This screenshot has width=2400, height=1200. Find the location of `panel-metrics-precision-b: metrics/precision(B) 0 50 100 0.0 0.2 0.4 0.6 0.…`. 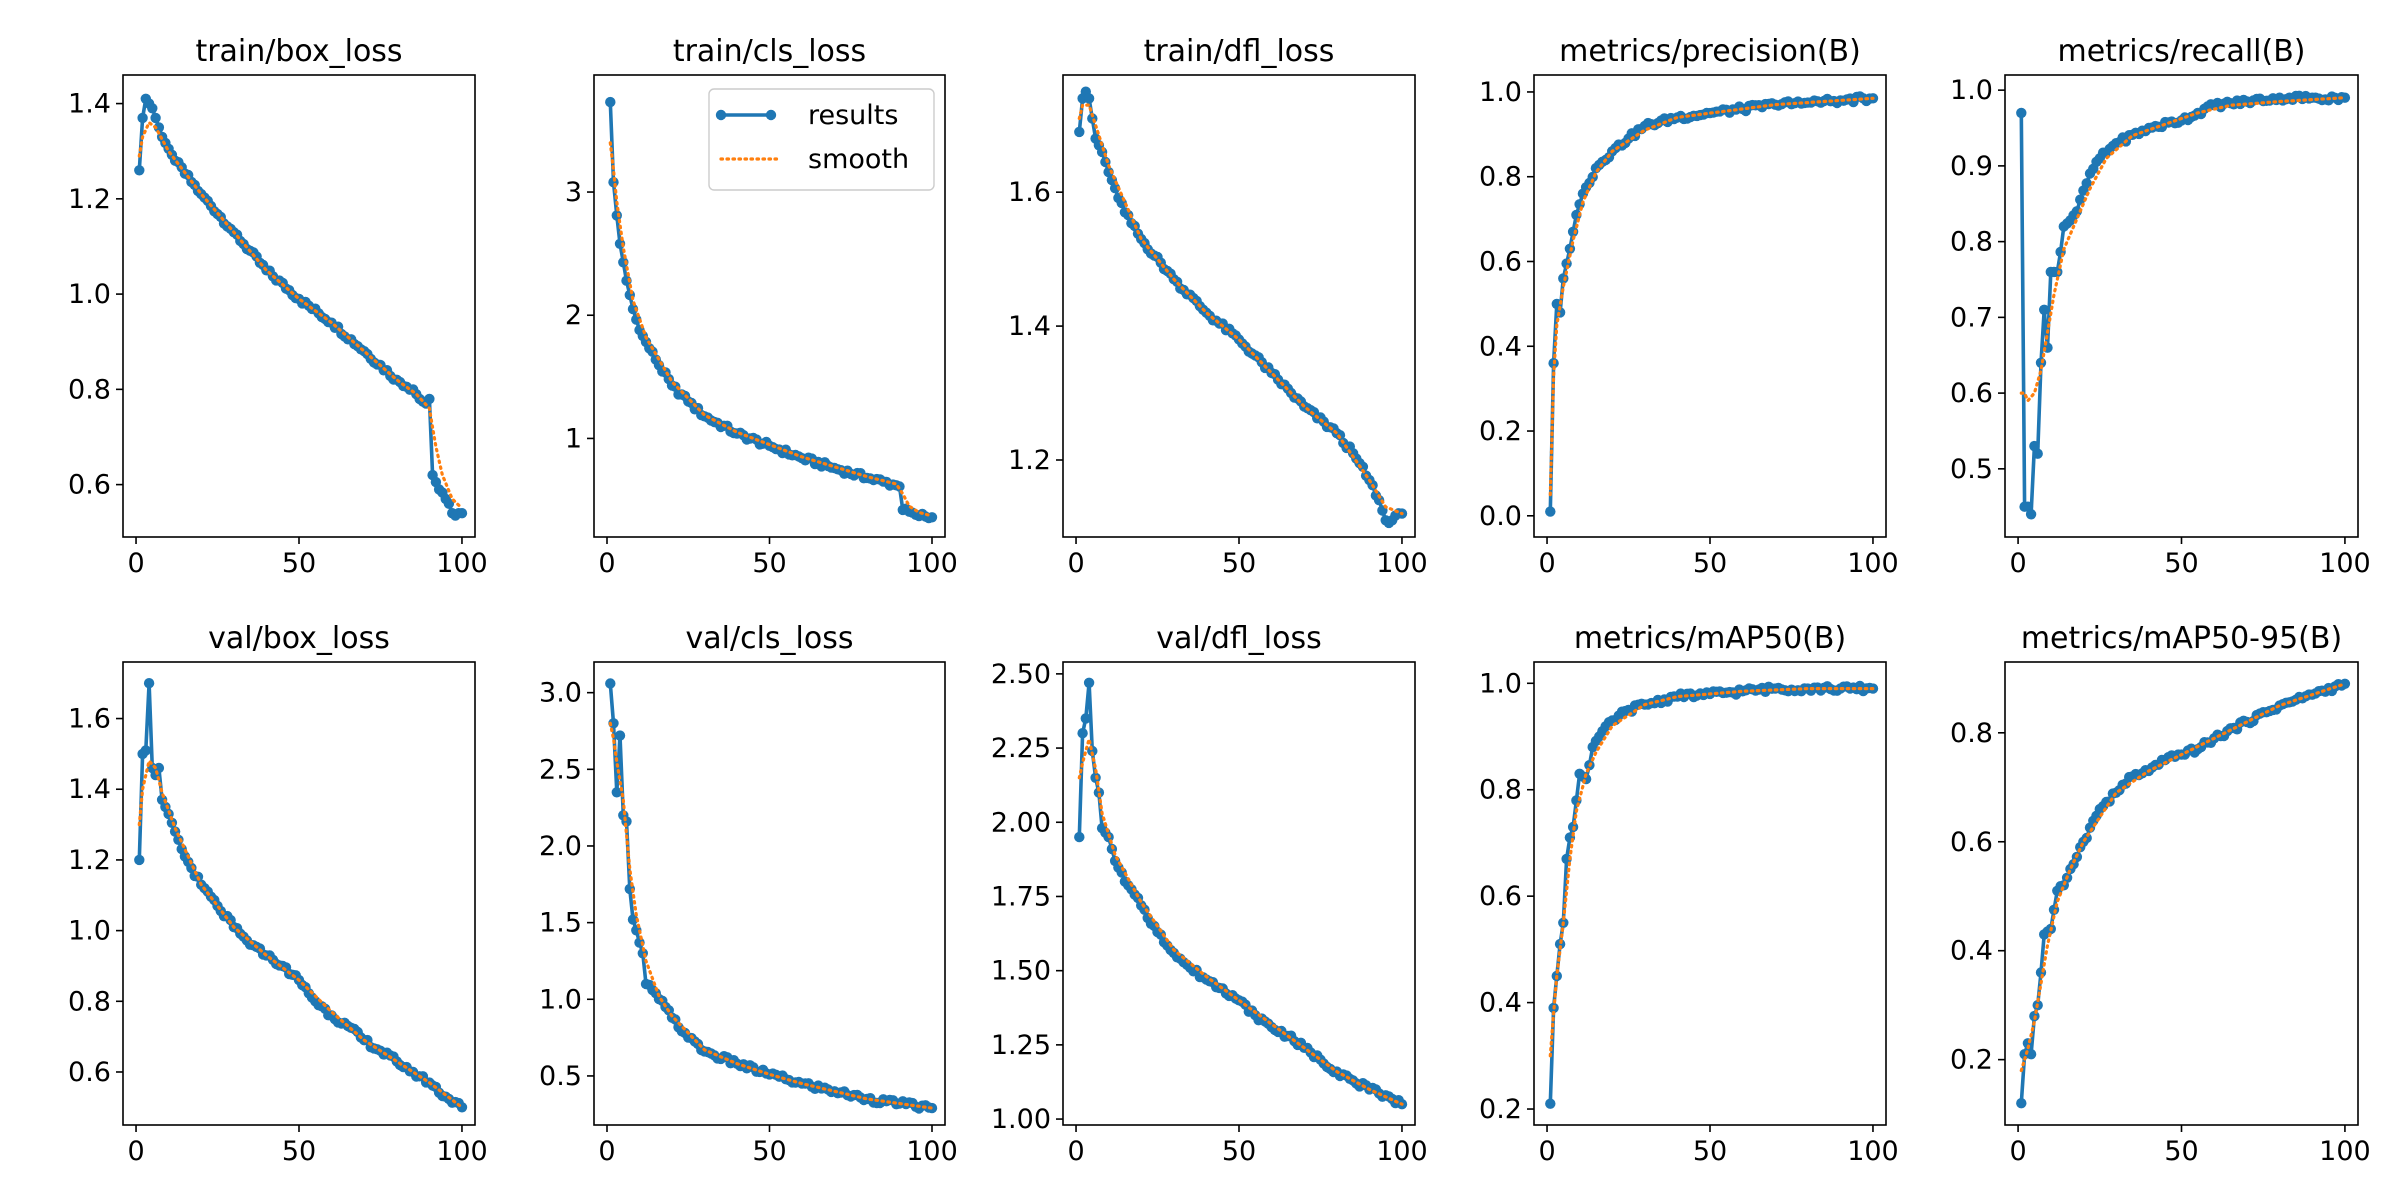

panel-metrics-precision-b: metrics/precision(B) 0 50 100 0.0 0.2 0.4 0.6 0.… is located at coordinates (1689, 306).